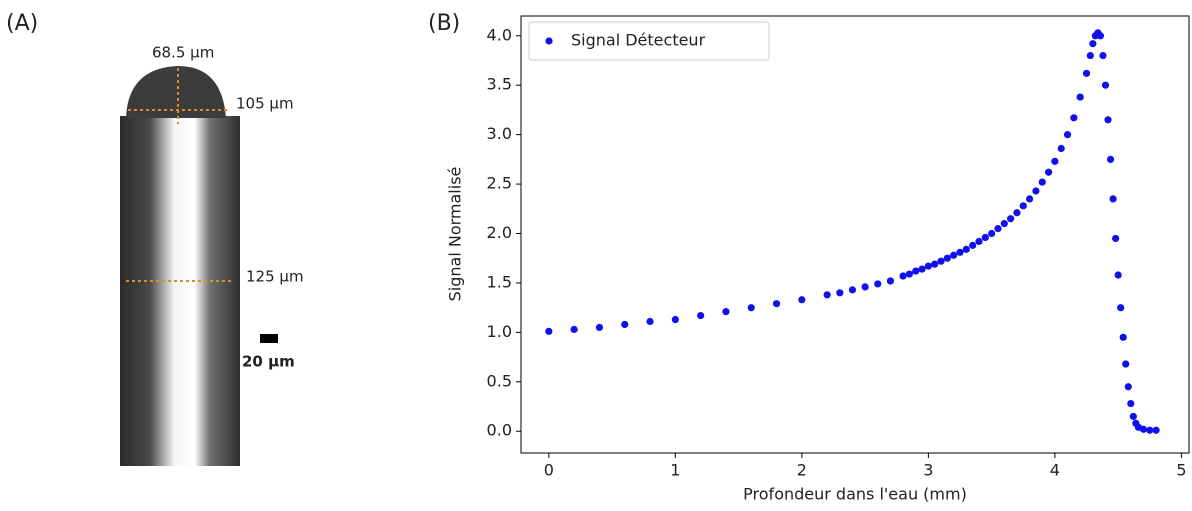 The image size is (1192, 511). I want to click on y-tick-label: 3.0, so click(499, 133).